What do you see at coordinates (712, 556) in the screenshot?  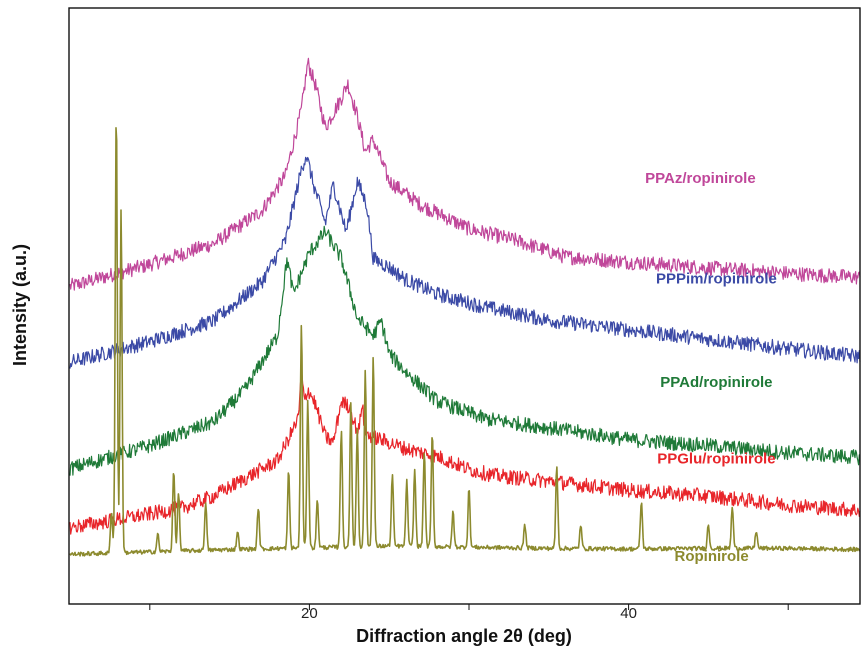 I see `series-label-ropinirole: Ropinirole` at bounding box center [712, 556].